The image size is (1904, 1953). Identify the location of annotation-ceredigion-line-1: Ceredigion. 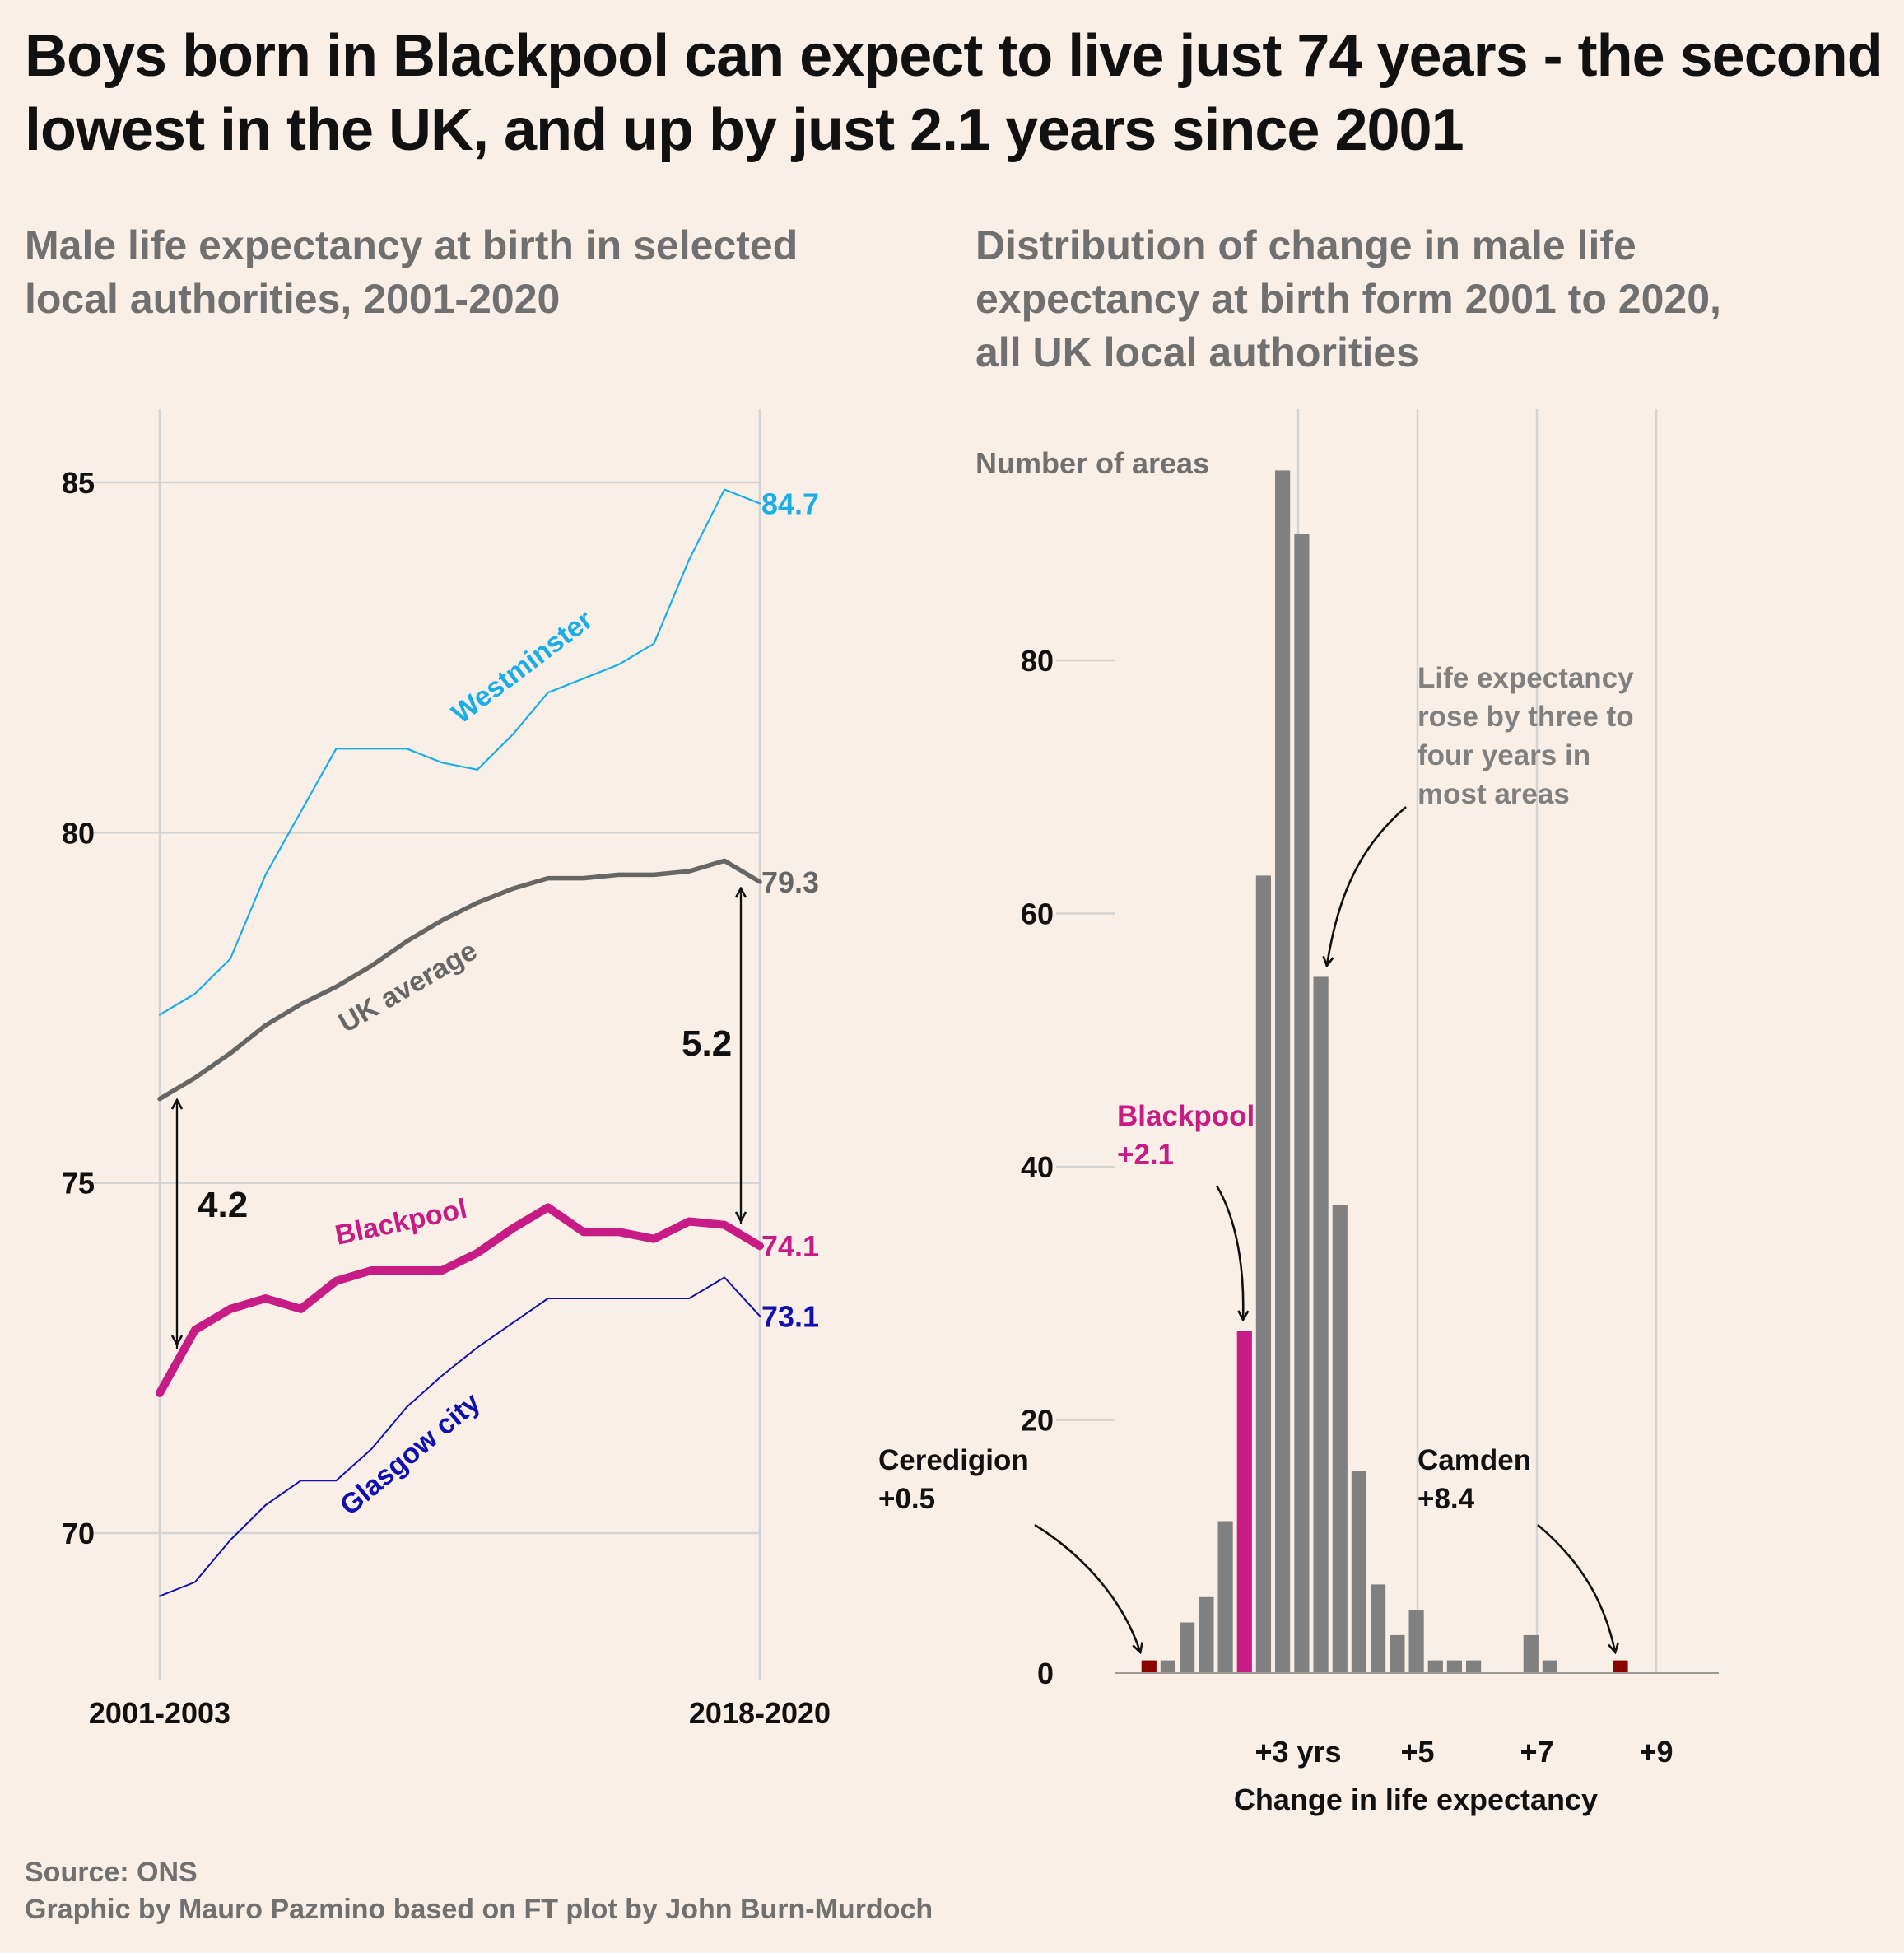
(953, 1460).